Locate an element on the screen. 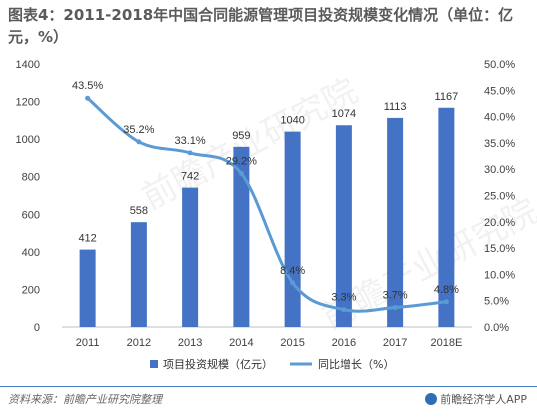 This screenshot has width=537, height=419. y-right-tick-label: 30.0% is located at coordinates (499, 170).